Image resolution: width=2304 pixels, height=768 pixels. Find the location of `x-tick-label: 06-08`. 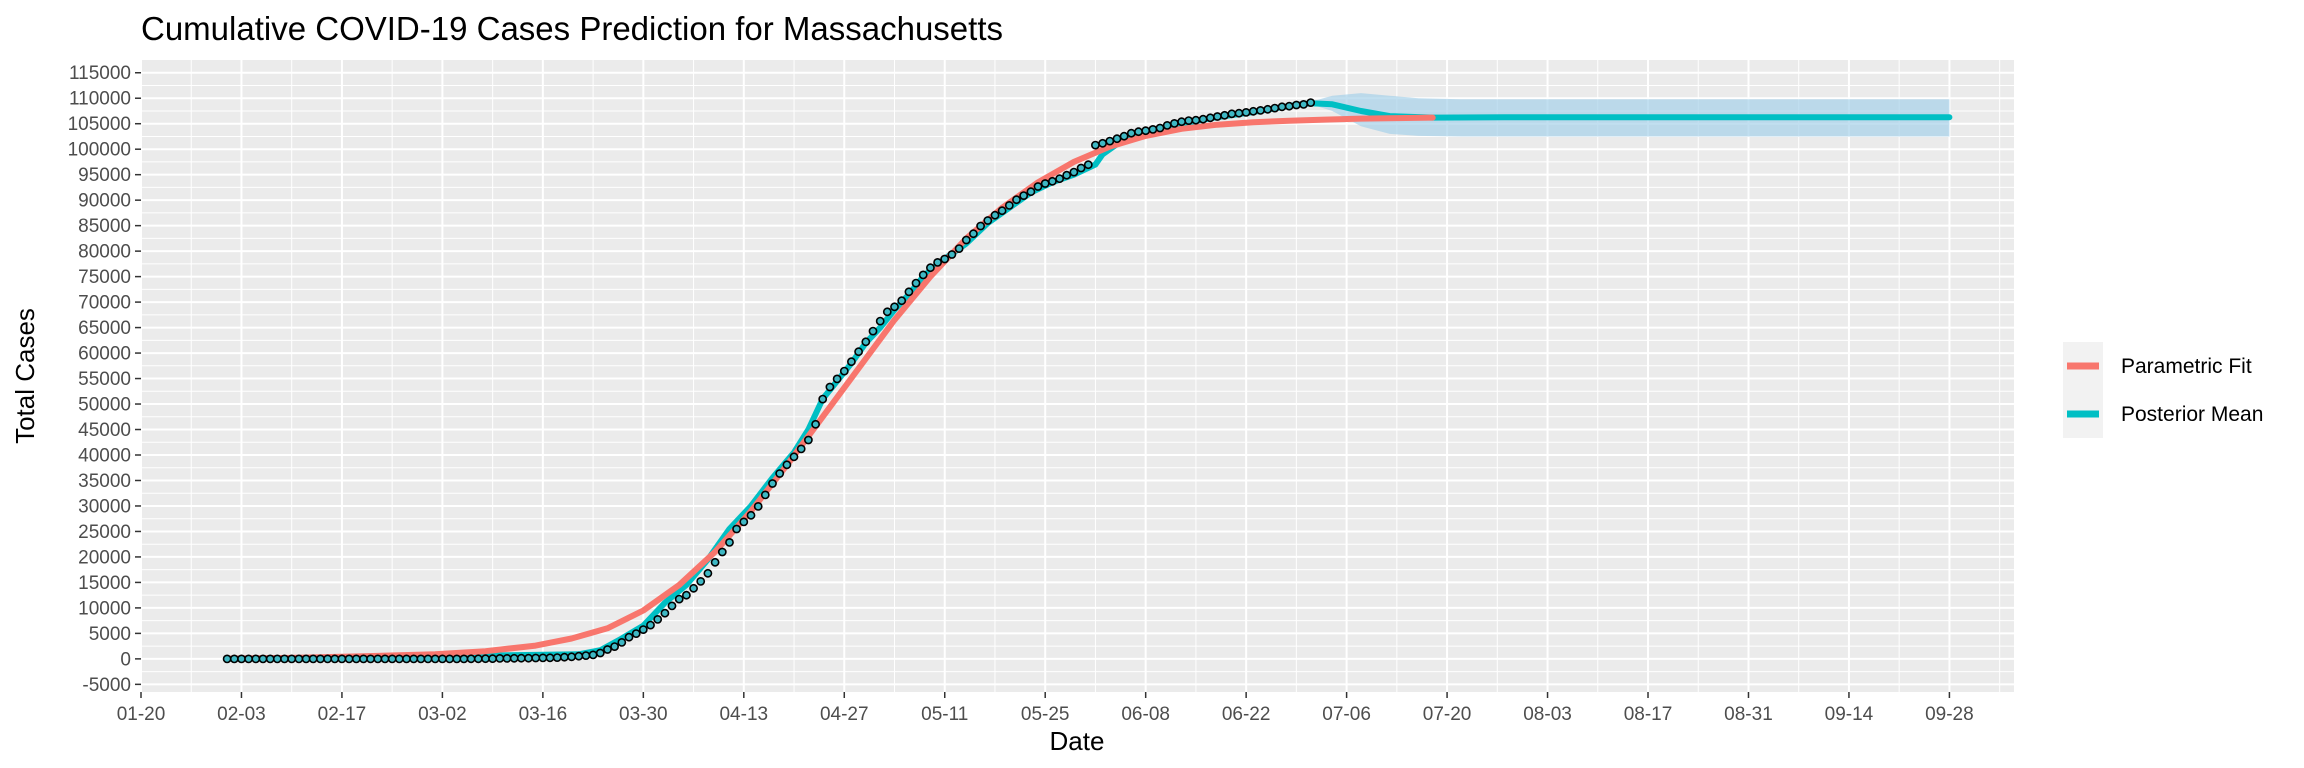

x-tick-label: 06-08 is located at coordinates (1145, 714).